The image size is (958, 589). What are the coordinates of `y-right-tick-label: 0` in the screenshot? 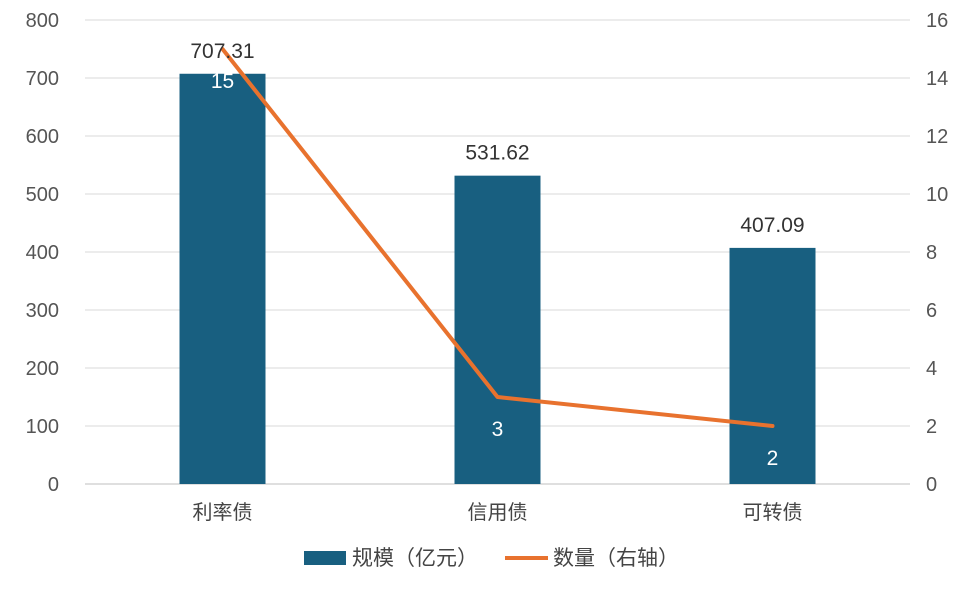 It's located at (931, 485).